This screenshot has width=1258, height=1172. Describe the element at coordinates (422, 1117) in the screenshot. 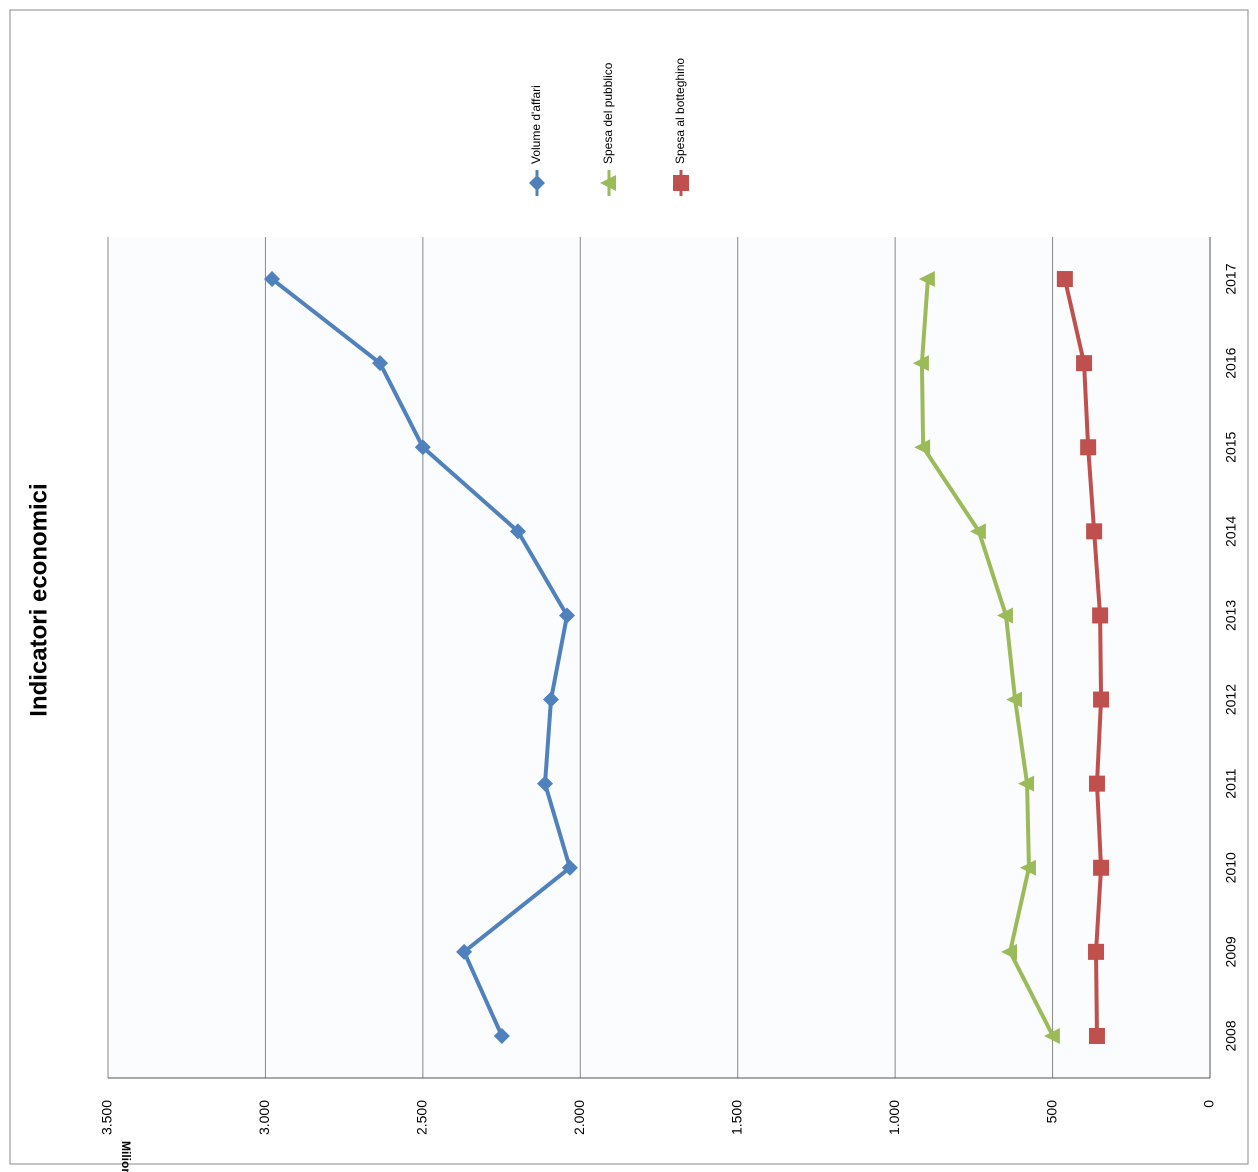

I see `y-tick-label: 2.500` at that location.